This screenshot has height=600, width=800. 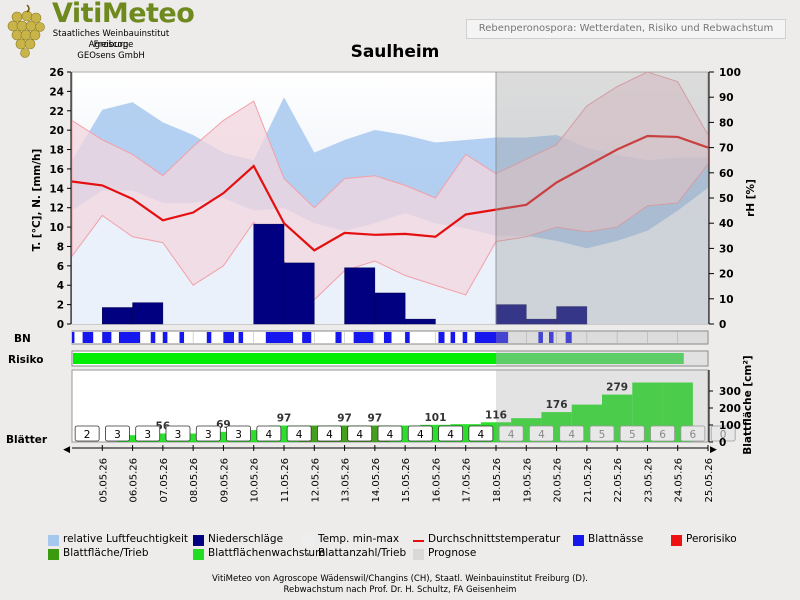 What do you see at coordinates (315, 480) in the screenshot?
I see `date-tick-label: 12.05.26` at bounding box center [315, 480].